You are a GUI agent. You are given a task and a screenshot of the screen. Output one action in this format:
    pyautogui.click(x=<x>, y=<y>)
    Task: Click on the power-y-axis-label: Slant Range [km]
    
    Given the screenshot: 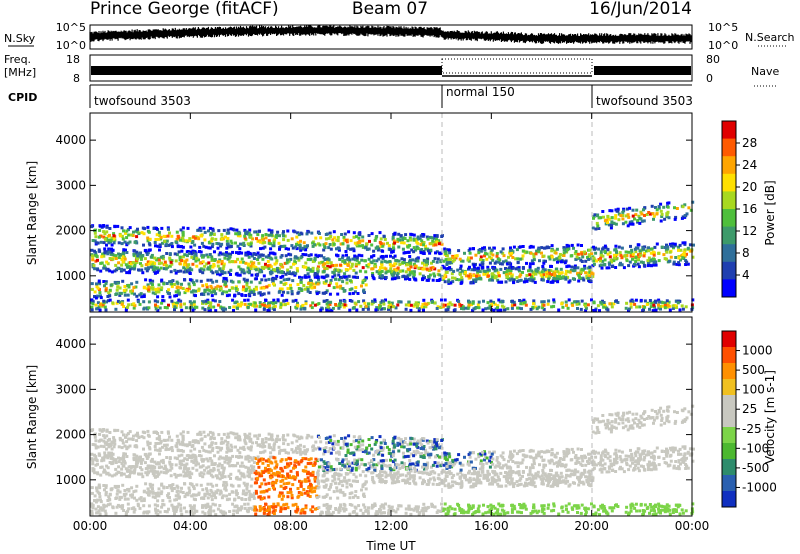 What is the action you would take?
    pyautogui.click(x=32, y=213)
    